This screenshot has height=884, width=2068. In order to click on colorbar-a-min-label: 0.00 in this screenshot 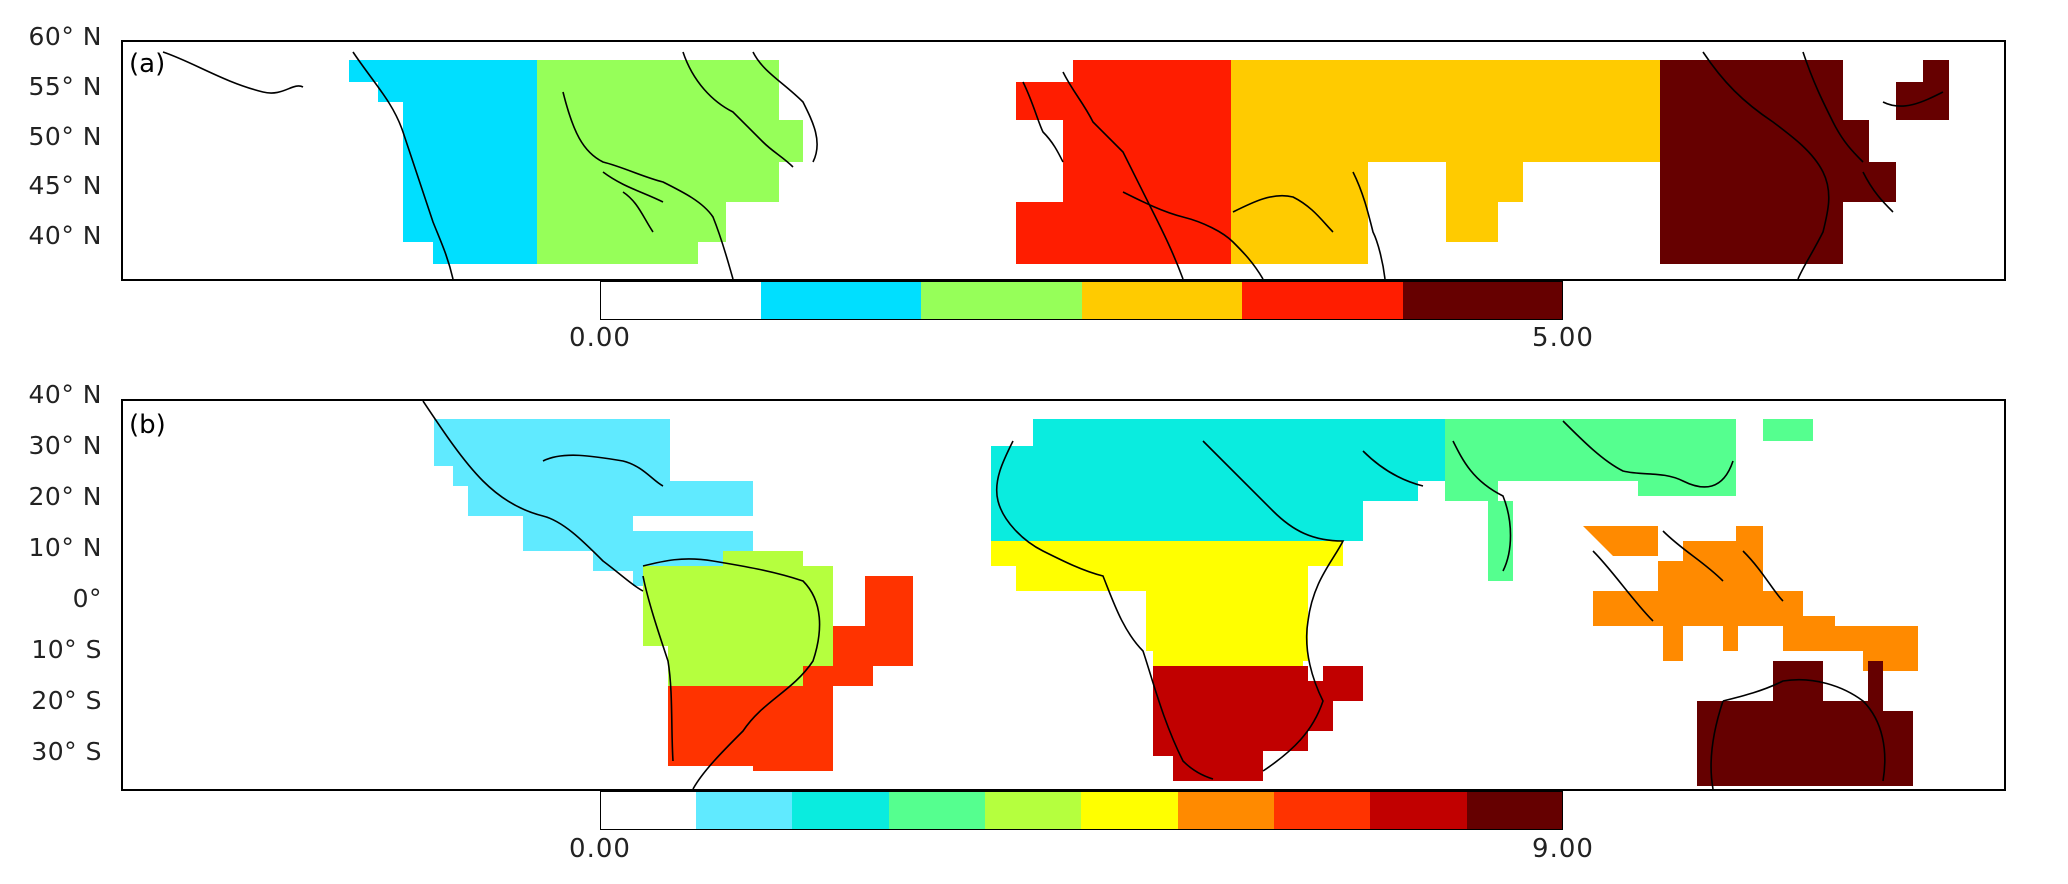, I will do `click(600, 338)`.